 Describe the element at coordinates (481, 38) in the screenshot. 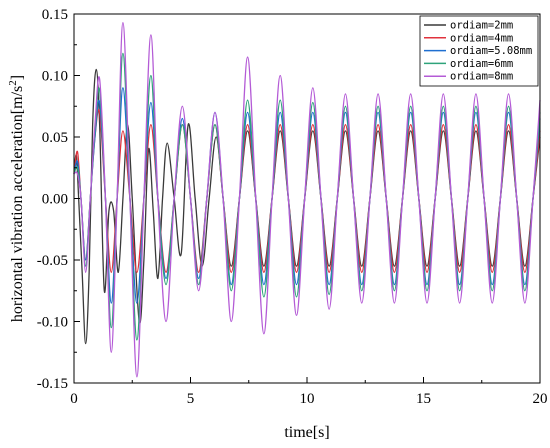

I see `legend-label-2: ordiam=4mm` at that location.